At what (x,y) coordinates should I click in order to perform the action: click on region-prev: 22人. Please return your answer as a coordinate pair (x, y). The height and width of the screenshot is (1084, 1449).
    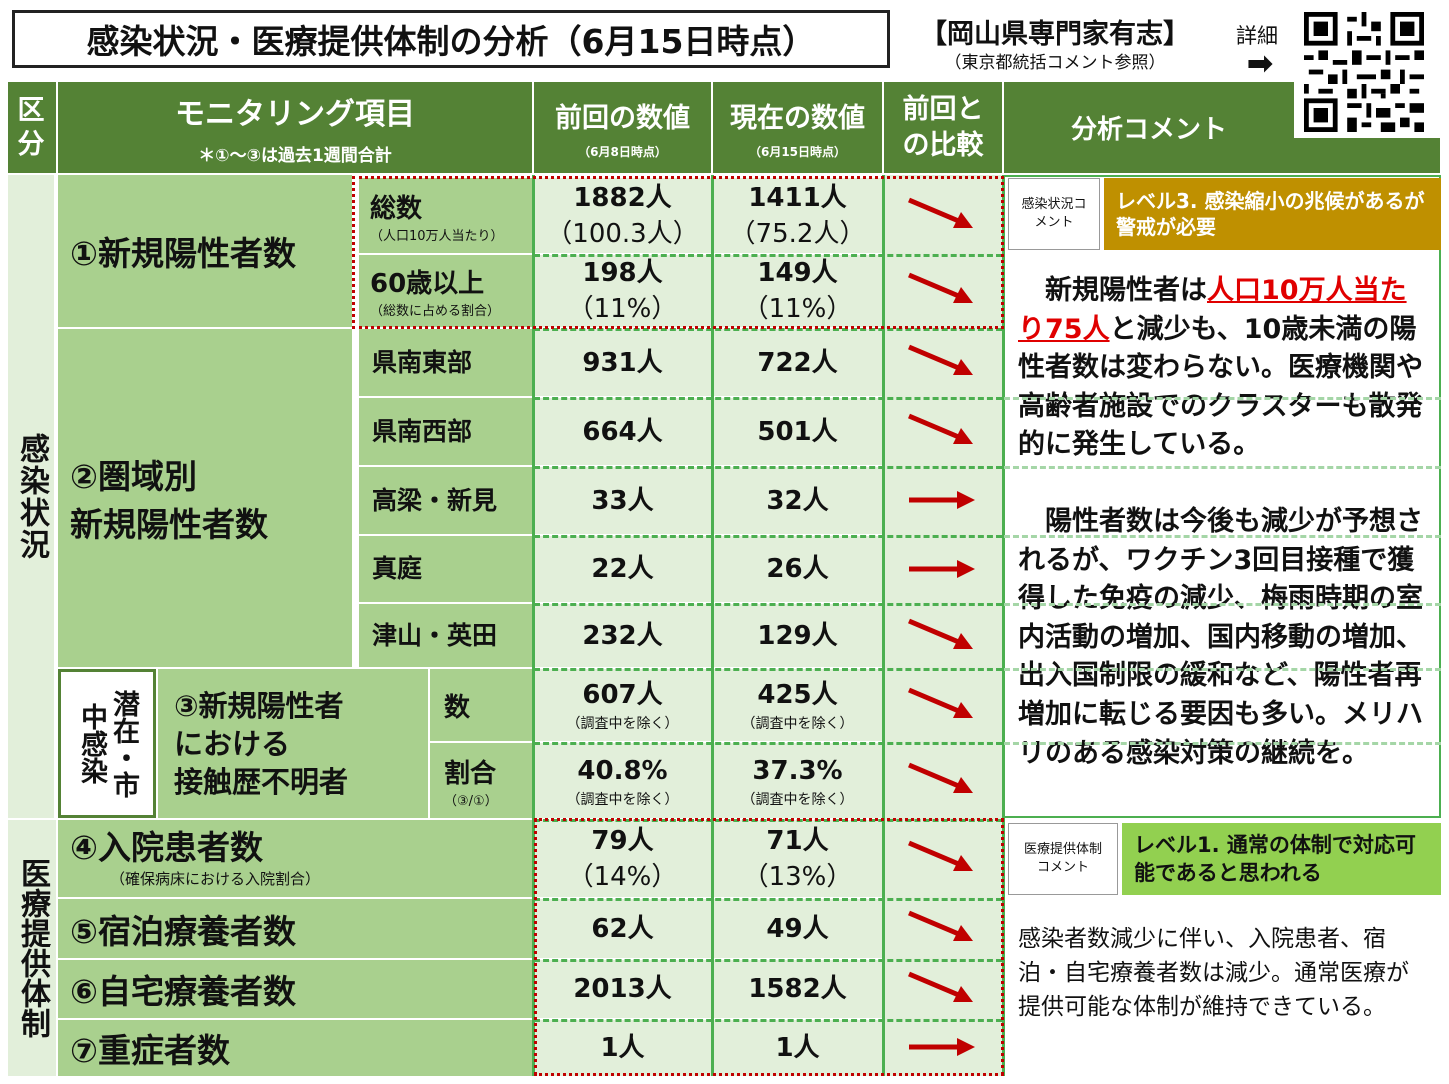
    Looking at the image, I should click on (622, 569).